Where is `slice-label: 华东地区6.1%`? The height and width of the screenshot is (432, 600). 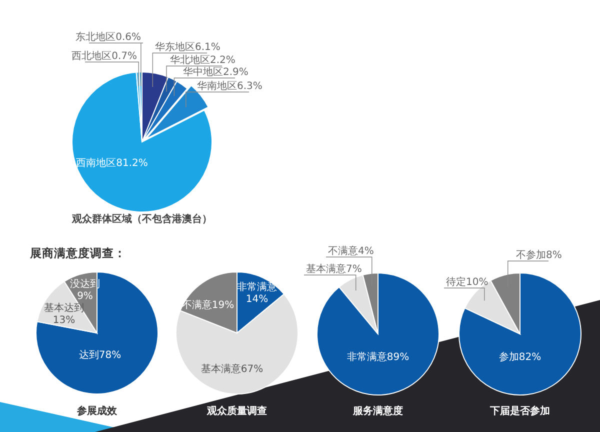 slice-label: 华东地区6.1% is located at coordinates (187, 47).